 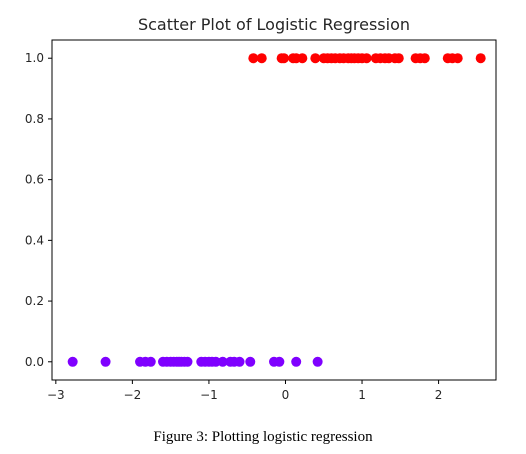 I want to click on figure-caption: Figure 3: Plotting logistic regression, so click(x=263, y=437).